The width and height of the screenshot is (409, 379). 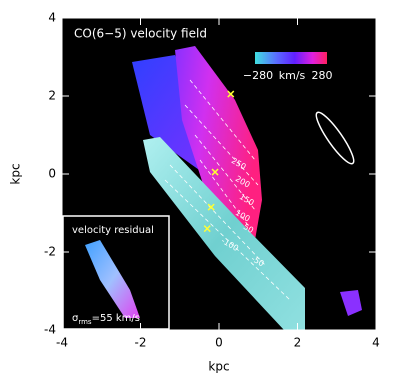 I want to click on y-tick-label: 2, so click(x=52, y=96).